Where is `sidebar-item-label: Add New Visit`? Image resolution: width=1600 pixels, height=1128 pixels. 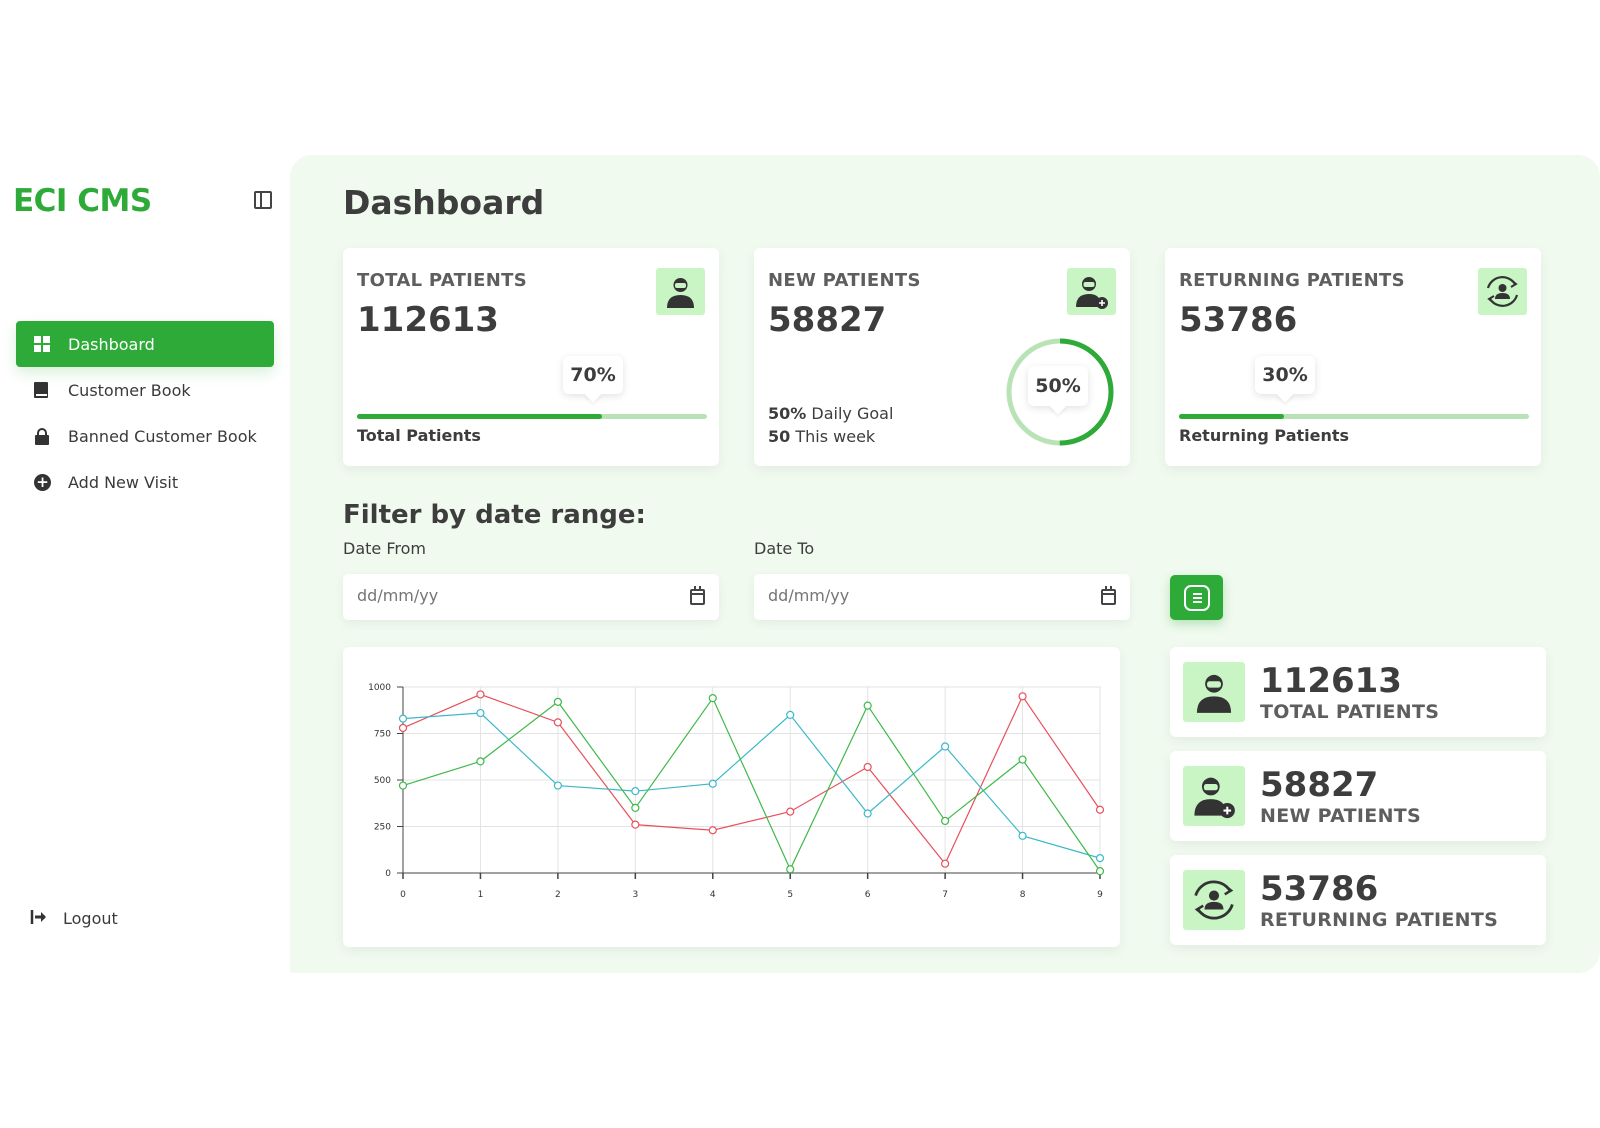 sidebar-item-label: Add New Visit is located at coordinates (123, 482).